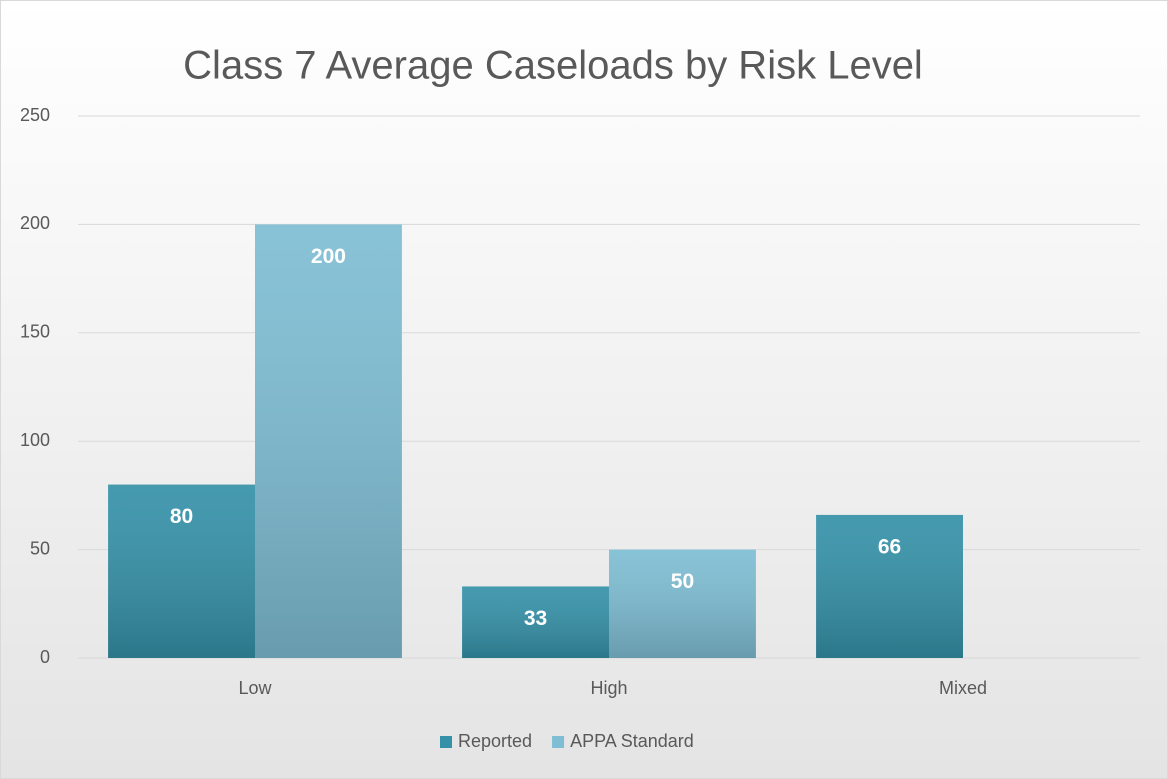 This screenshot has height=779, width=1168. Describe the element at coordinates (328, 256) in the screenshot. I see `data-label: 200` at that location.